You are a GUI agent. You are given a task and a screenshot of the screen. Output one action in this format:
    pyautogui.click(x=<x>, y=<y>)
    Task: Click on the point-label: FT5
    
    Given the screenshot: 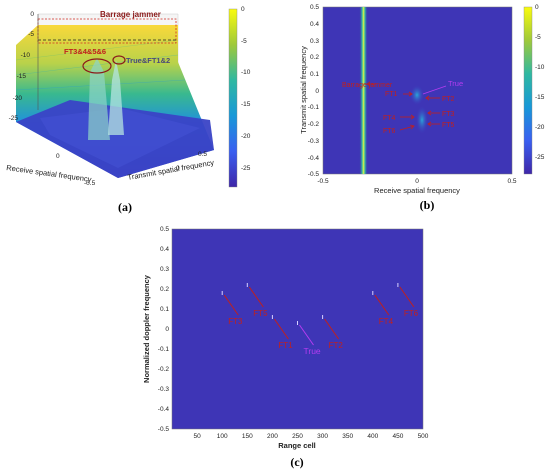 What is the action you would take?
    pyautogui.click(x=260, y=313)
    